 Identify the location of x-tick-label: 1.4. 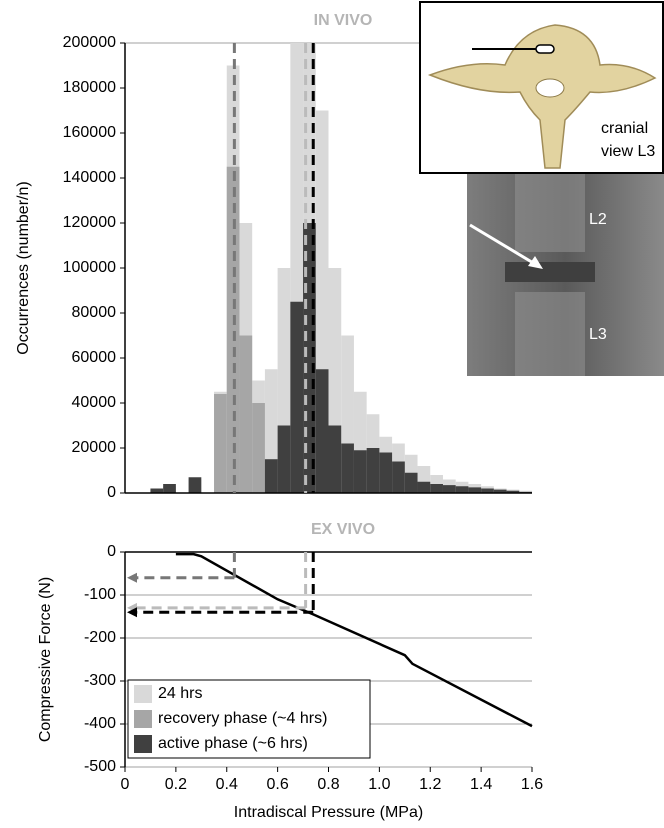
(481, 784).